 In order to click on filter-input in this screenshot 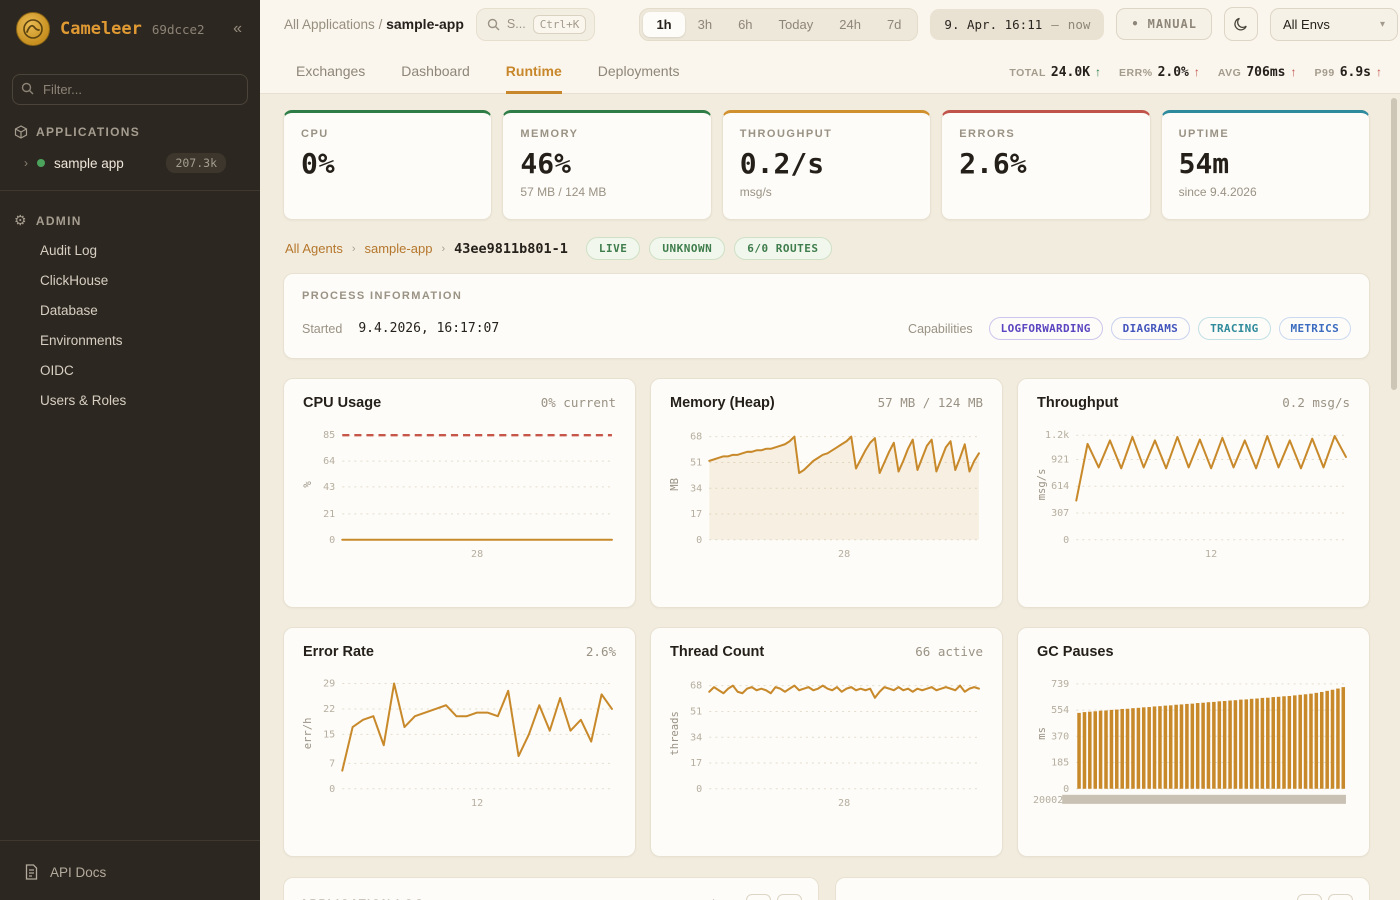, I will do `click(130, 89)`.